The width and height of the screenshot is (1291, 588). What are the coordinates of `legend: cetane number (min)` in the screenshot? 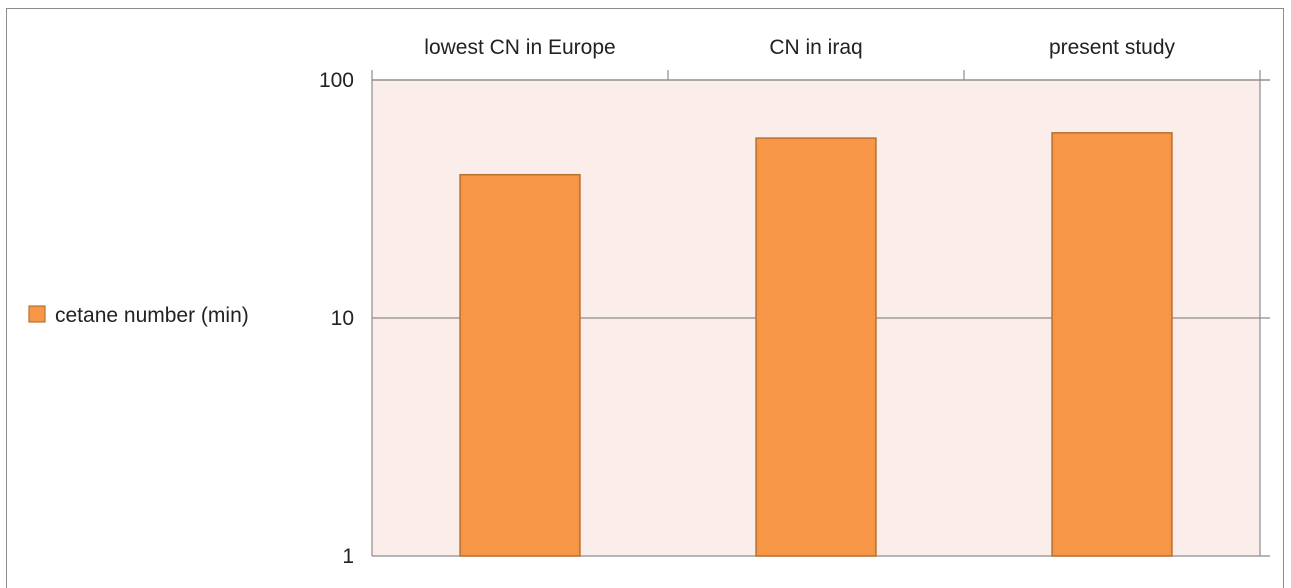 It's located at (138, 315).